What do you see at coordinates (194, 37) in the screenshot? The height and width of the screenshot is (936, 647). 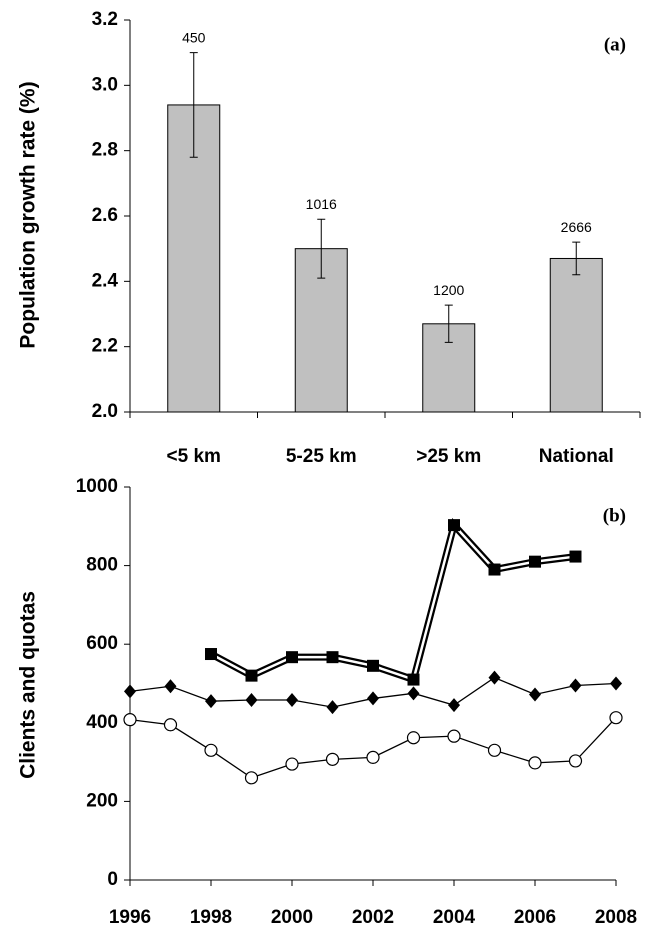 I see `sample-size-label: 450` at bounding box center [194, 37].